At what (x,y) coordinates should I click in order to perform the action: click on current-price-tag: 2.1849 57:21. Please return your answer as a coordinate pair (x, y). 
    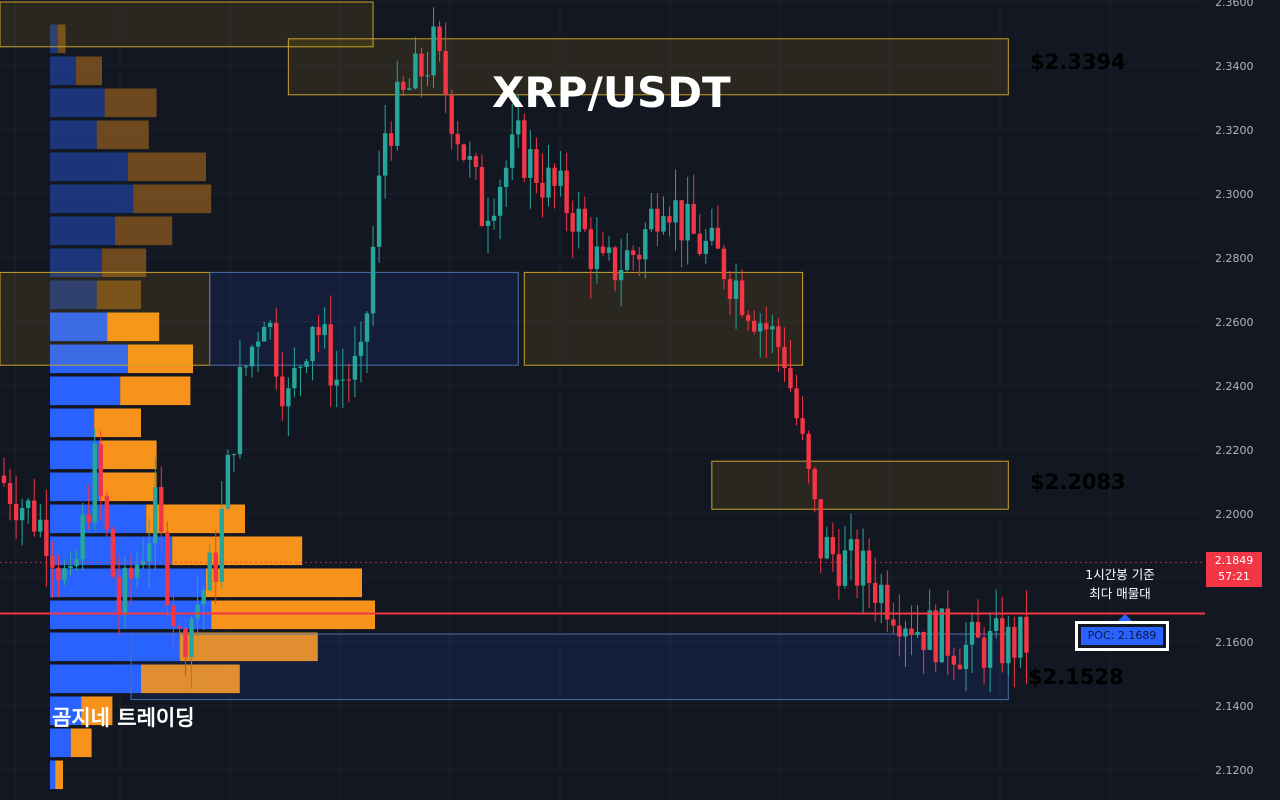
    Looking at the image, I should click on (1234, 569).